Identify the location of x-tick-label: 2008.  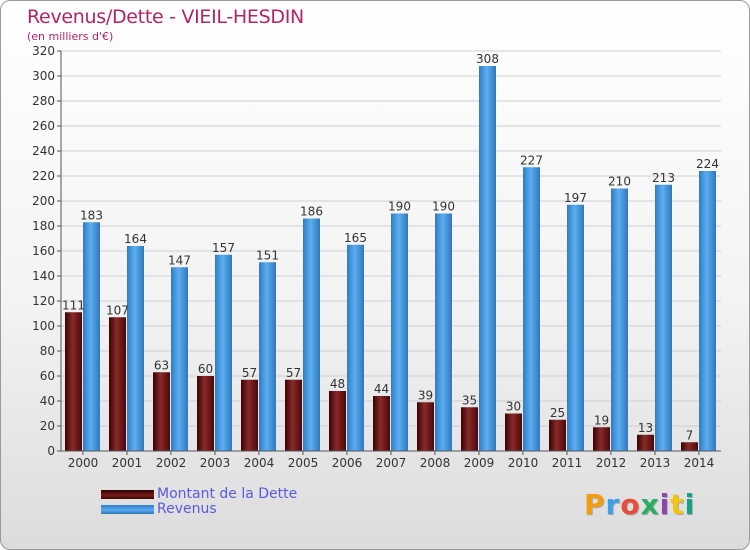
(435, 463).